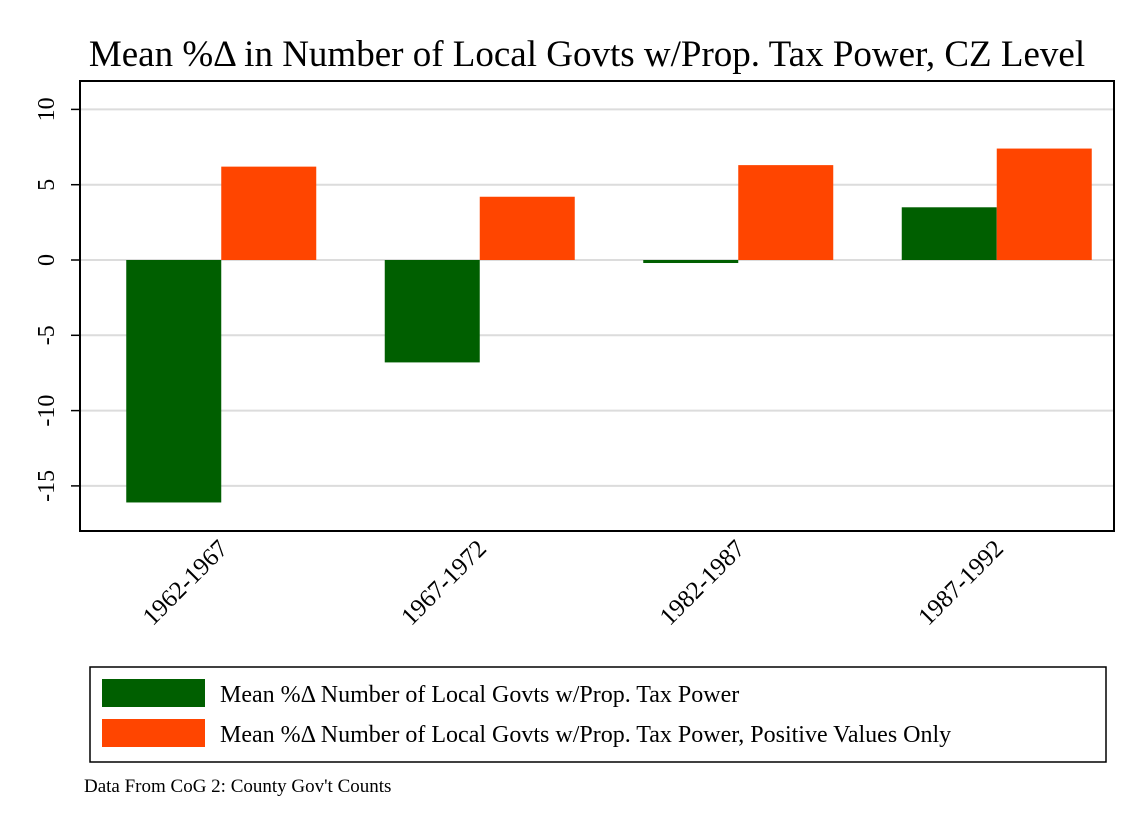 The image size is (1146, 833). Describe the element at coordinates (432, 311) in the screenshot. I see `bar-all-values-1967-1972` at that location.